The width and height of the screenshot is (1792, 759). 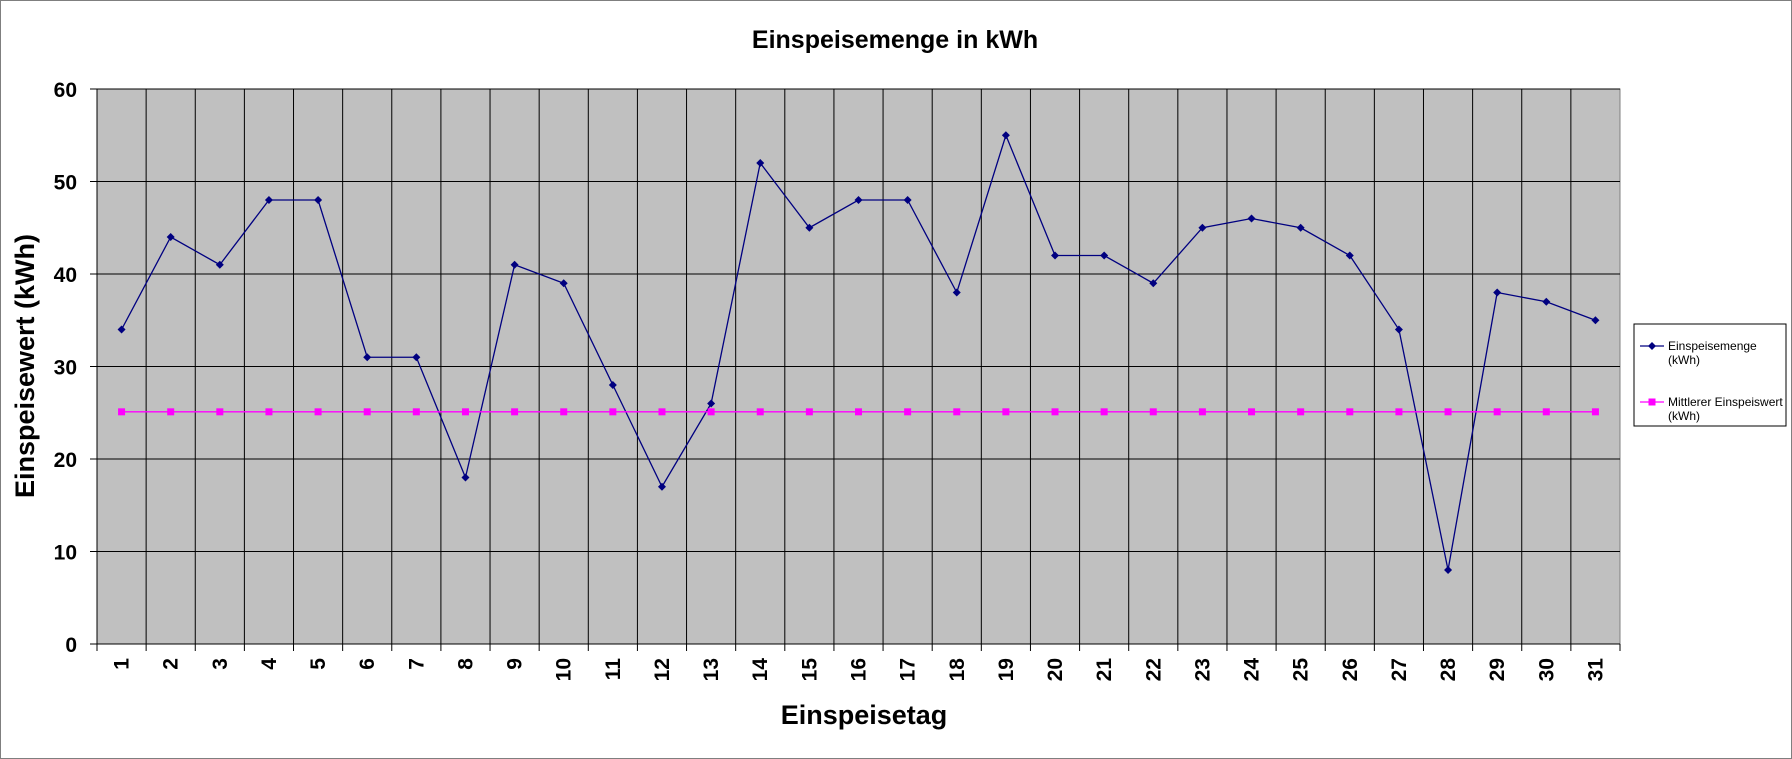 What do you see at coordinates (760, 670) in the screenshot?
I see `x-tick-label: 14` at bounding box center [760, 670].